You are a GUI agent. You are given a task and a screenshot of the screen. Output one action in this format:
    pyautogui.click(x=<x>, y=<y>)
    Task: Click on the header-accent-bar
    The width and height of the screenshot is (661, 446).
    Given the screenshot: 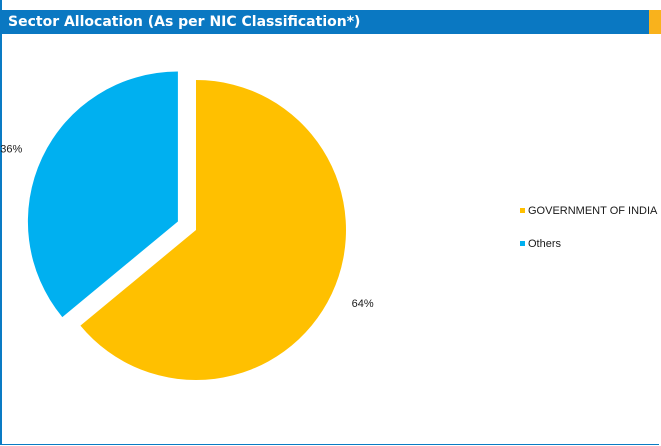 What is the action you would take?
    pyautogui.click(x=655, y=22)
    